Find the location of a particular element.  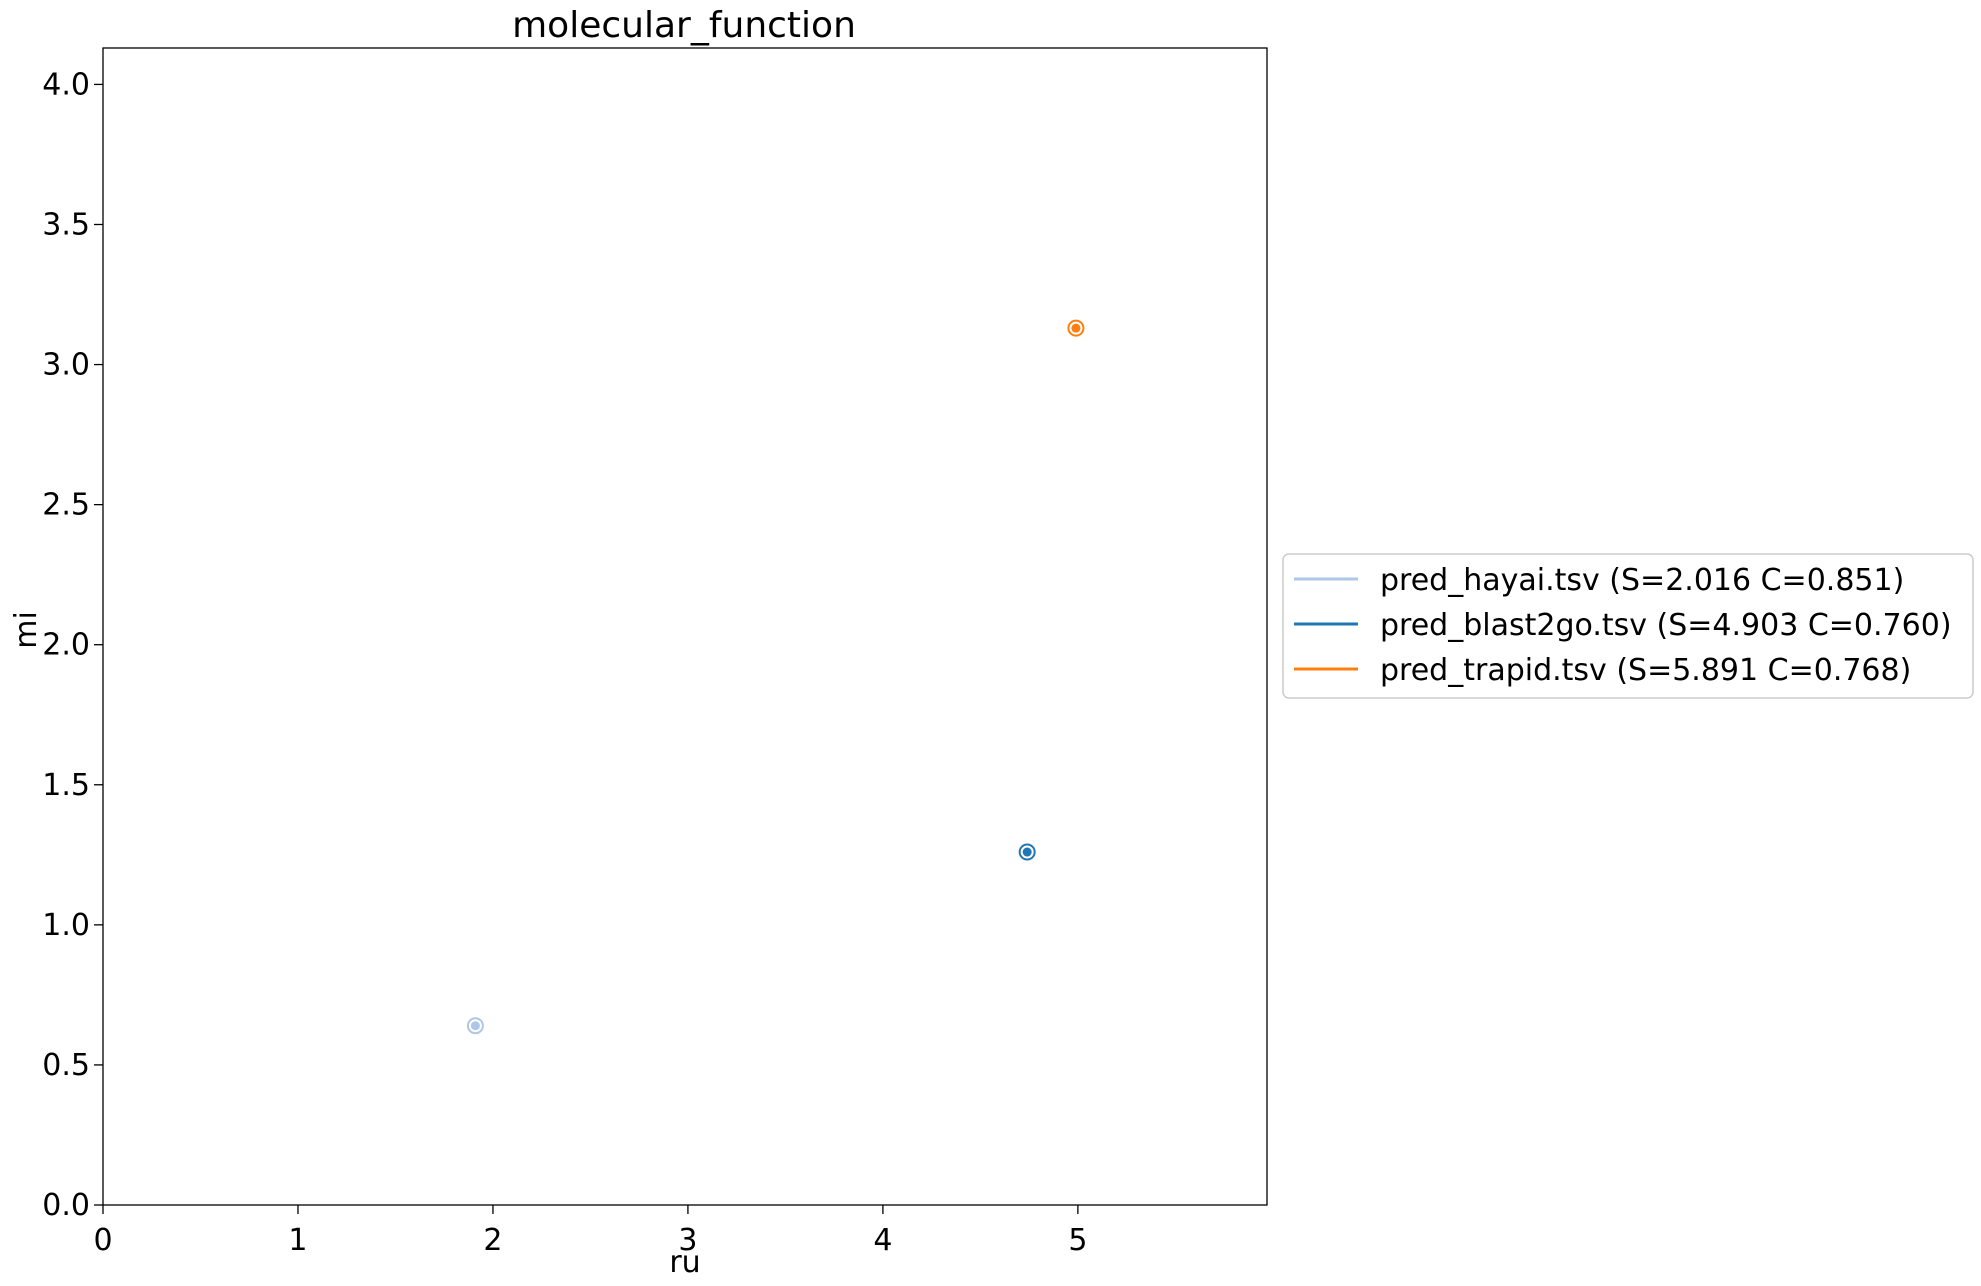

y-tick-label: 2.5 is located at coordinates (66, 505).